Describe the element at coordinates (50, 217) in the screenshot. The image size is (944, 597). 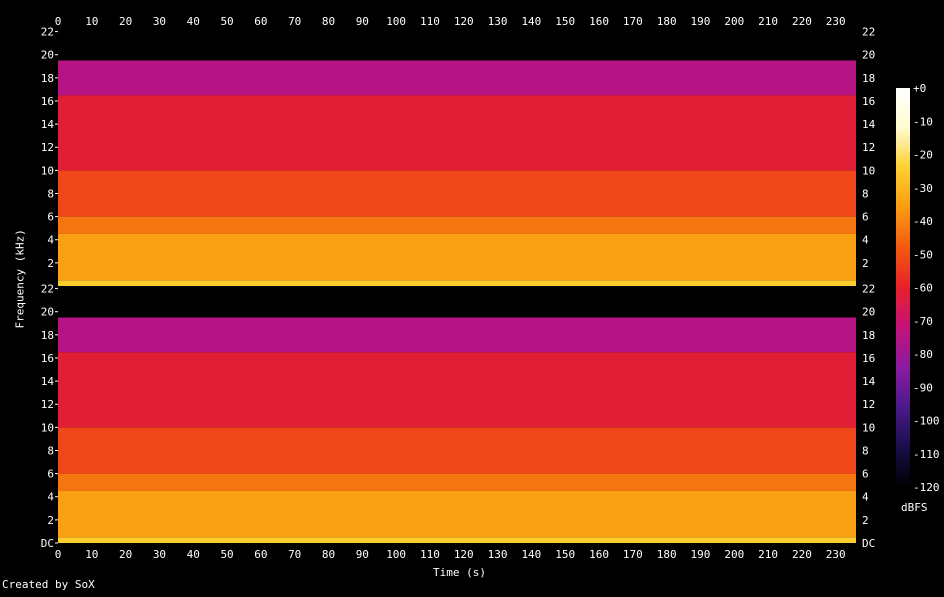
I see `channel-1-ytick-left-6: 6` at that location.